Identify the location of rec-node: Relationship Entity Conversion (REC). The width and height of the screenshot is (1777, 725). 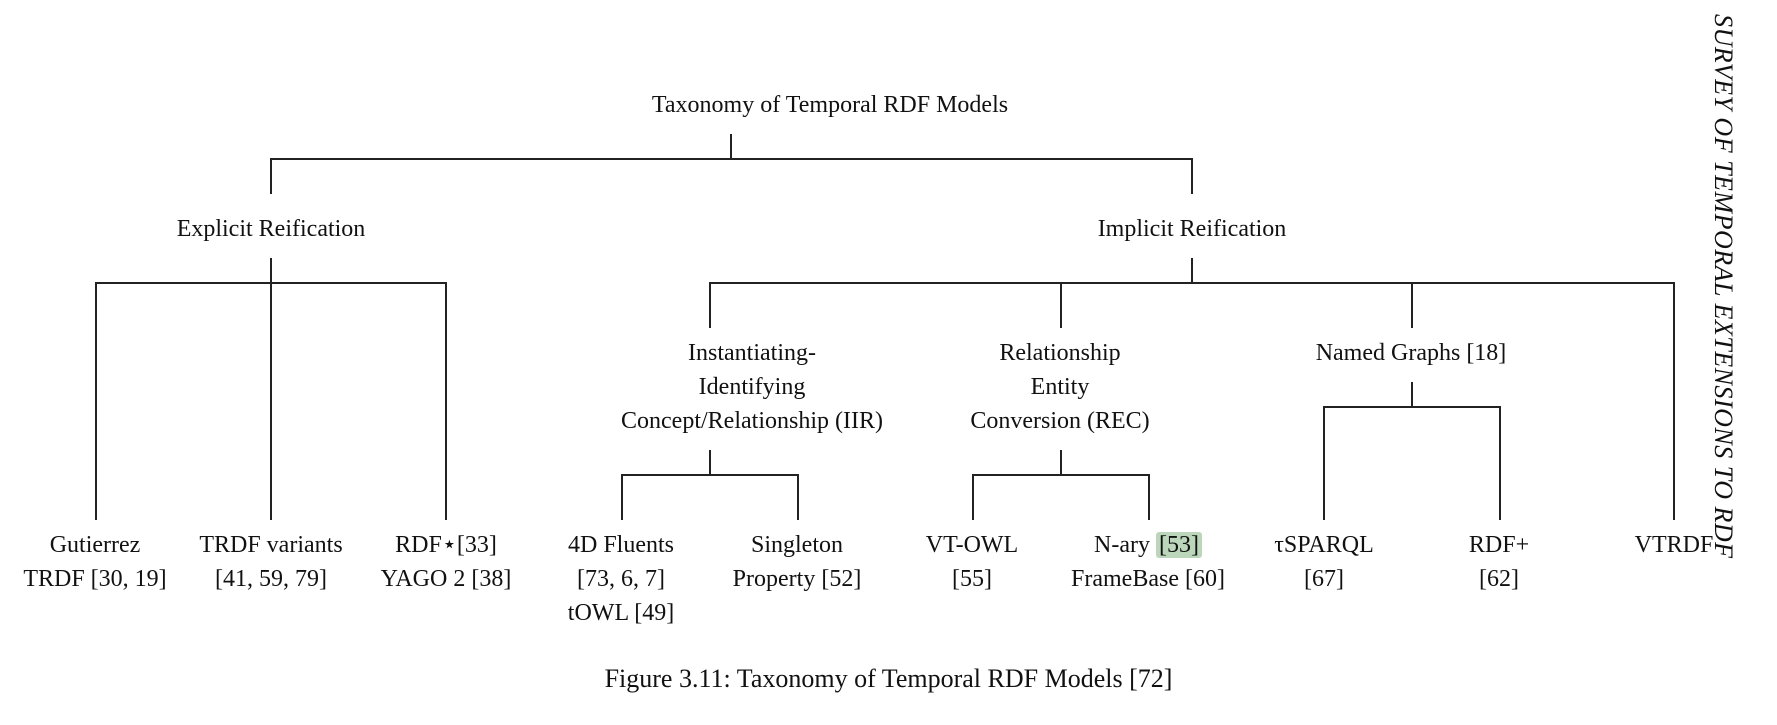
(1060, 387).